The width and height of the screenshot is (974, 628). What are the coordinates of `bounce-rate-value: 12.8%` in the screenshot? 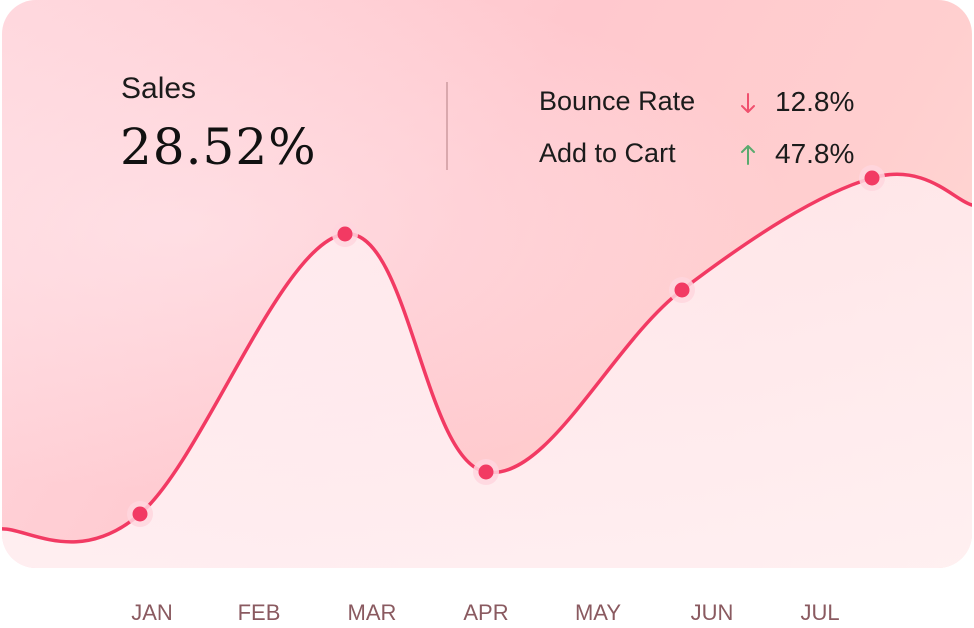 It's located at (815, 101).